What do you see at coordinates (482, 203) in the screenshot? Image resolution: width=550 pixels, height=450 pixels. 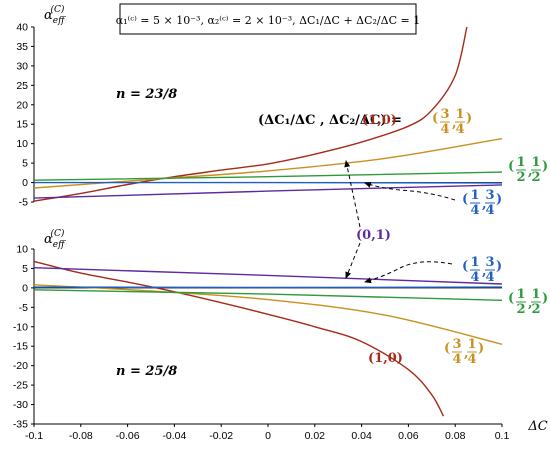 I see `series-label-1434-top: ( 1 4 , 3 4 )` at bounding box center [482, 203].